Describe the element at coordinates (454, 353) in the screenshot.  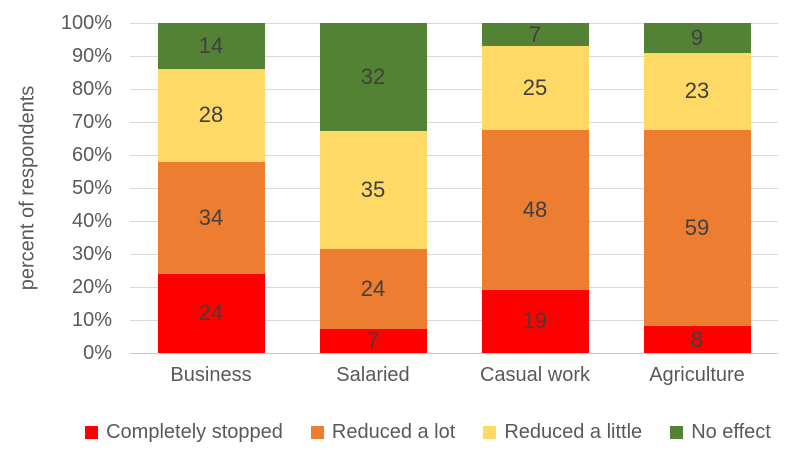
I see `x-axis-line` at that location.